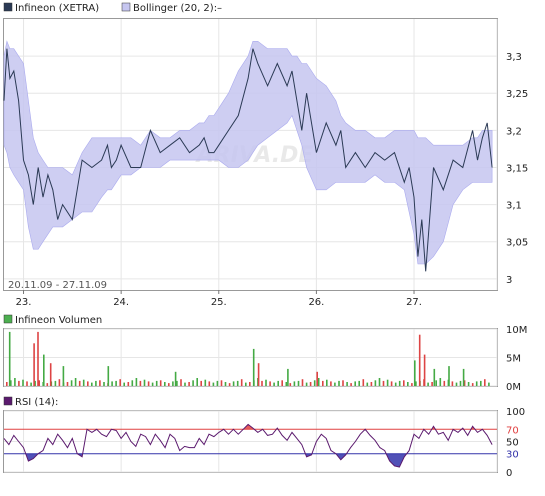  Describe the element at coordinates (514, 57) in the screenshot. I see `price-y-tick-label: 3,3` at that location.